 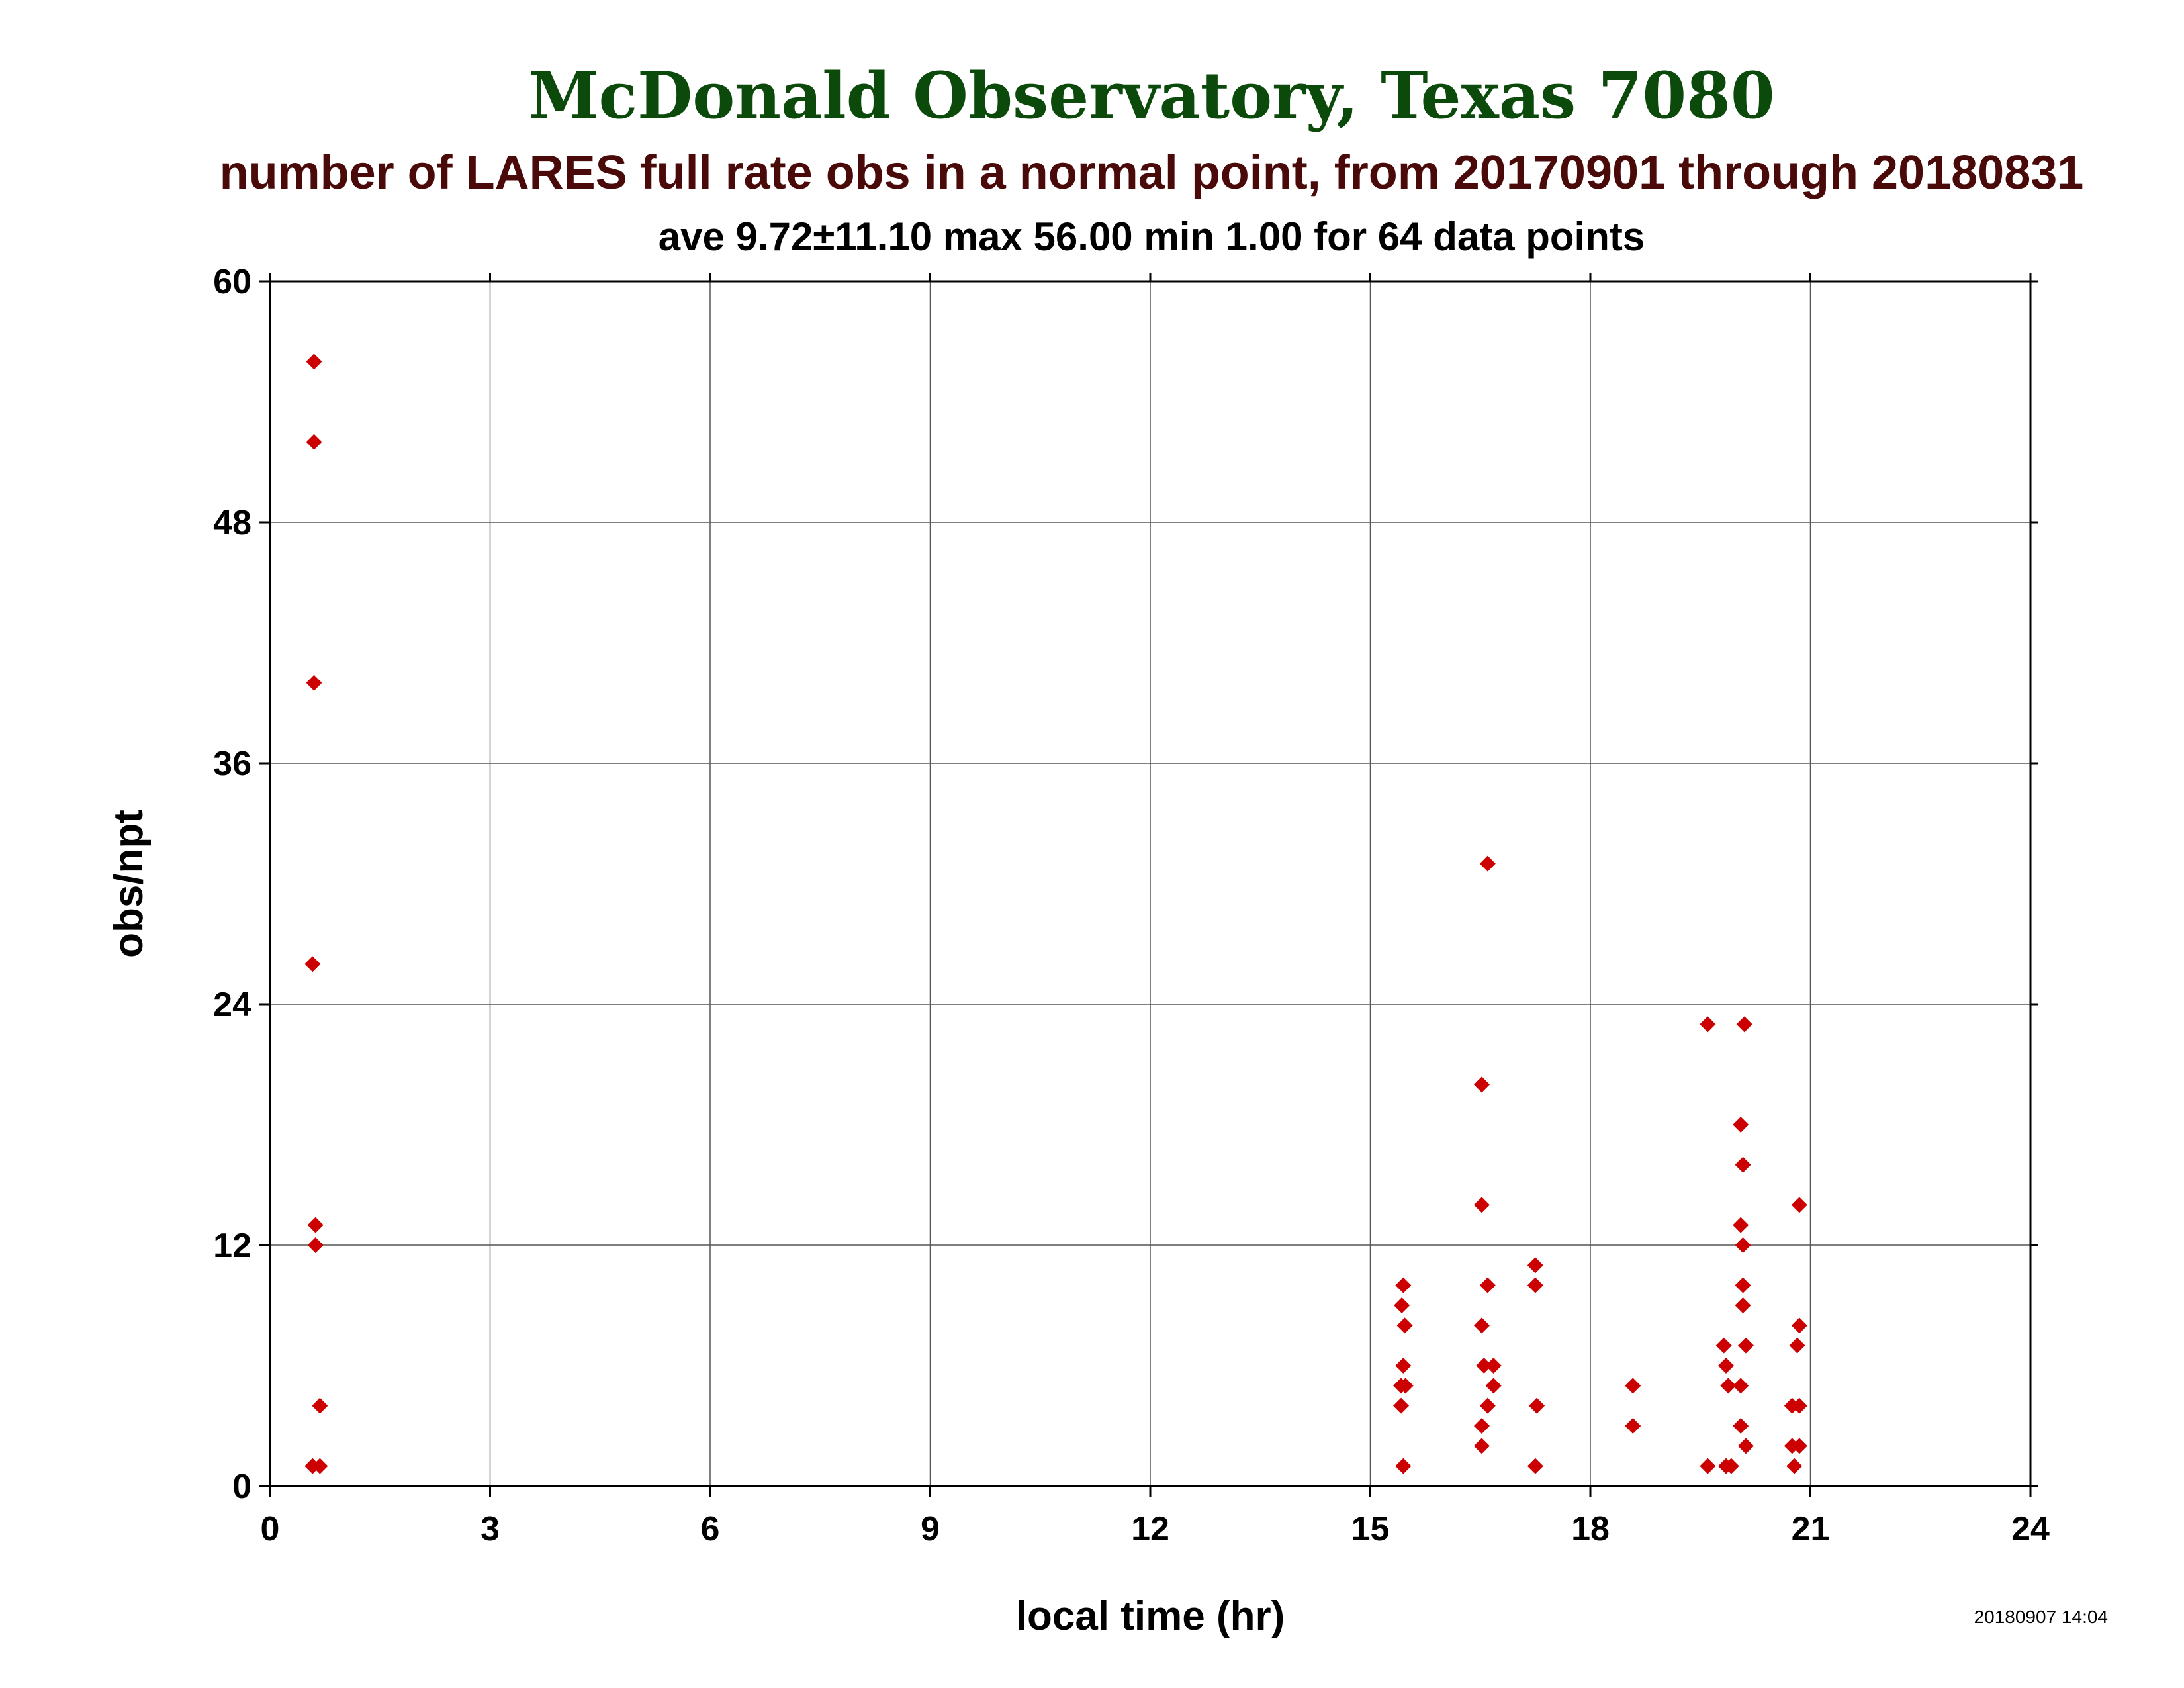 What do you see at coordinates (270, 1529) in the screenshot?
I see `x-tick-label: 0` at bounding box center [270, 1529].